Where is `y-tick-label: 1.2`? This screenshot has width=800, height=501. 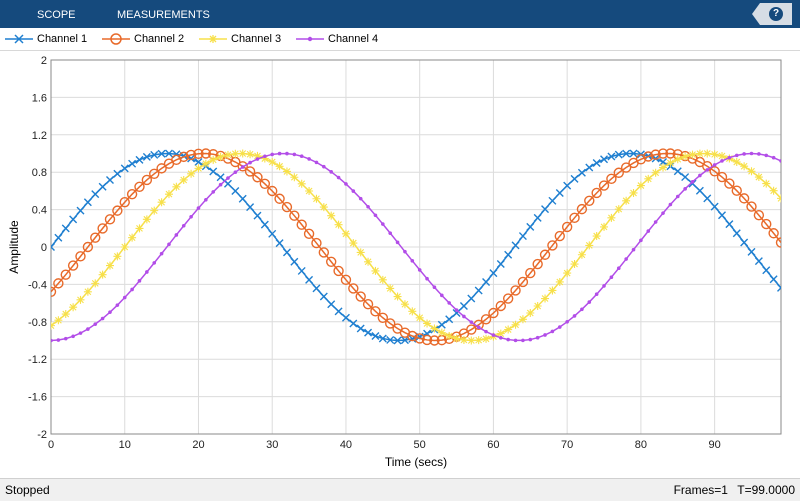
y-tick-label: 1.2 is located at coordinates (39, 136).